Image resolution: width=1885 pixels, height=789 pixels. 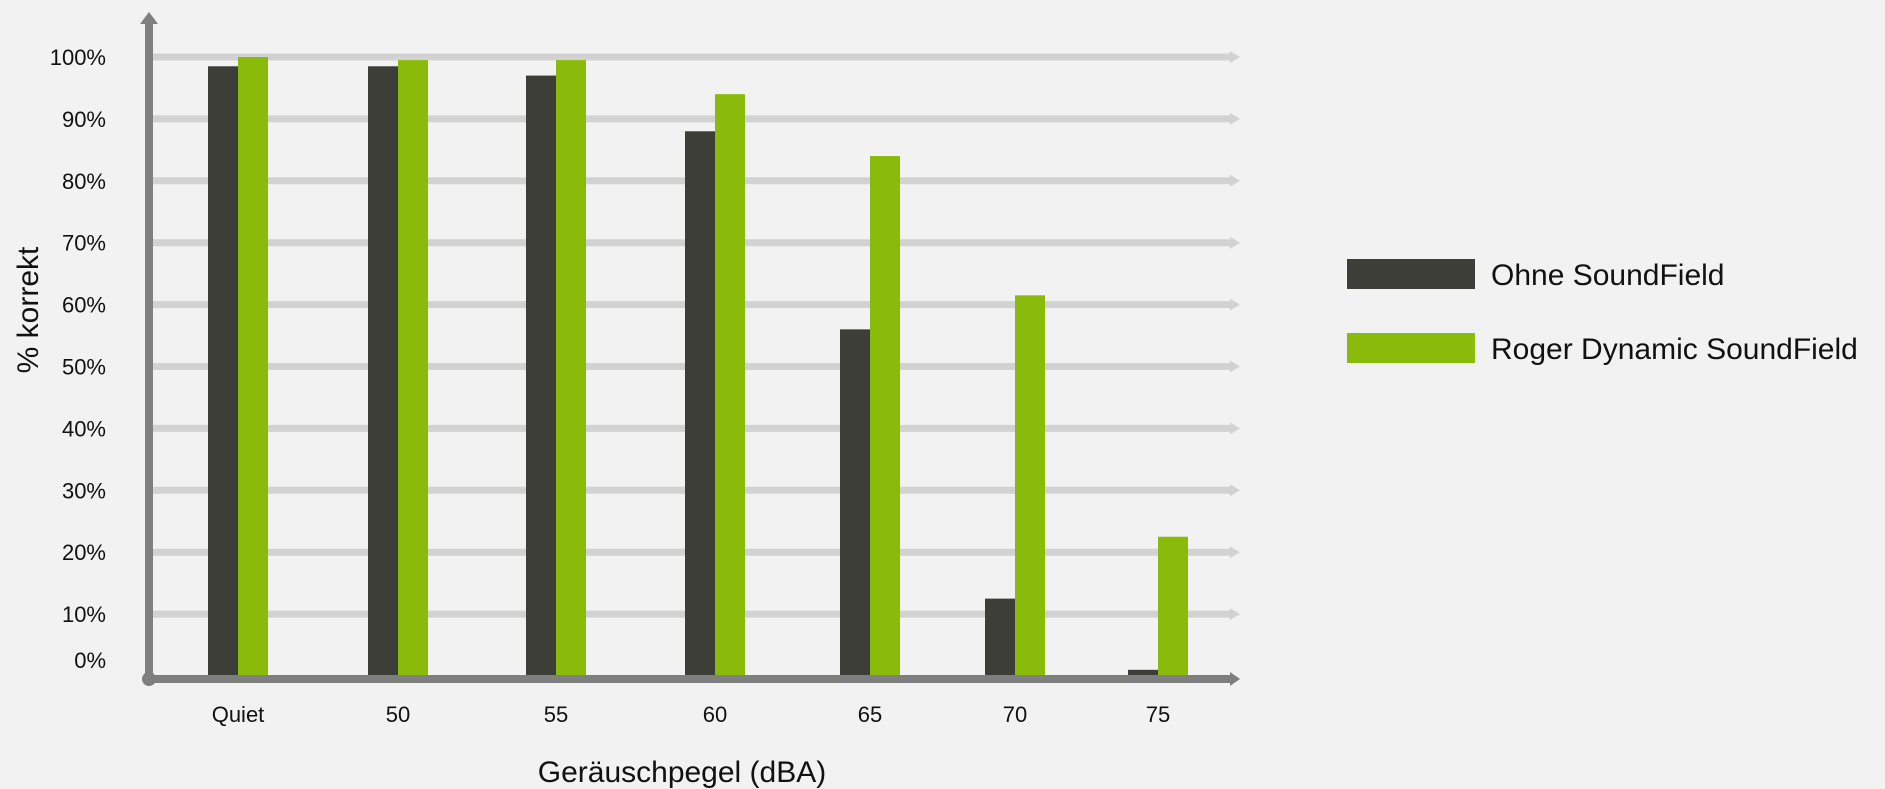 I want to click on legend-label: Roger Dynamic SoundField, so click(x=1674, y=349).